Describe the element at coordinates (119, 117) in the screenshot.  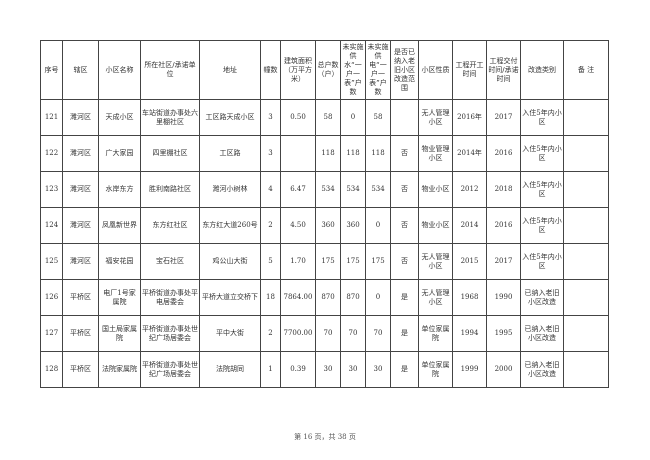
I see `table-cell: 天成小区` at that location.